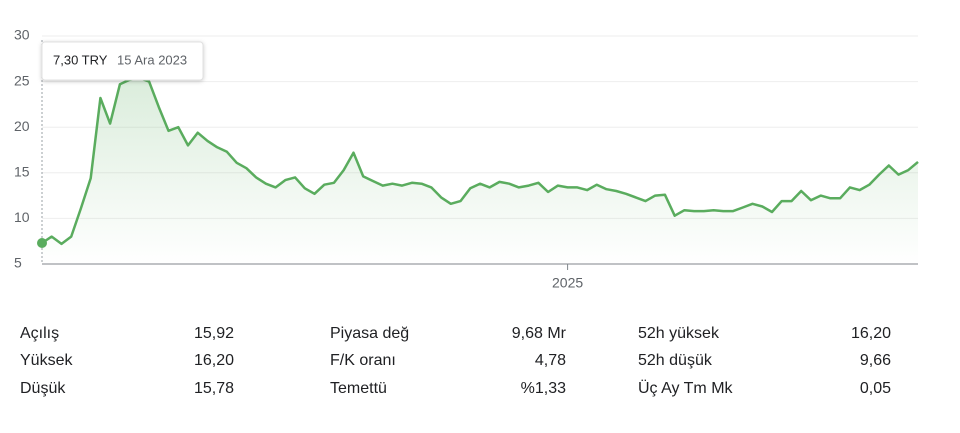  Describe the element at coordinates (567, 283) in the screenshot. I see `x-tick-label: 2025` at that location.